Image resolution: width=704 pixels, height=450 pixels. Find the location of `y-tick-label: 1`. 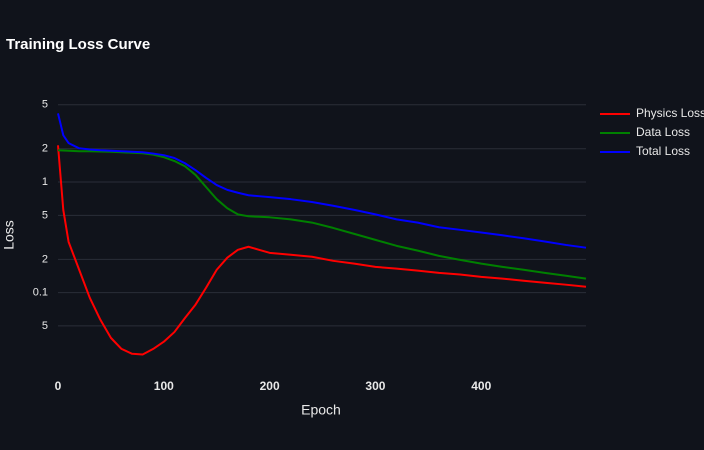

y-tick-label: 1 is located at coordinates (45, 182).